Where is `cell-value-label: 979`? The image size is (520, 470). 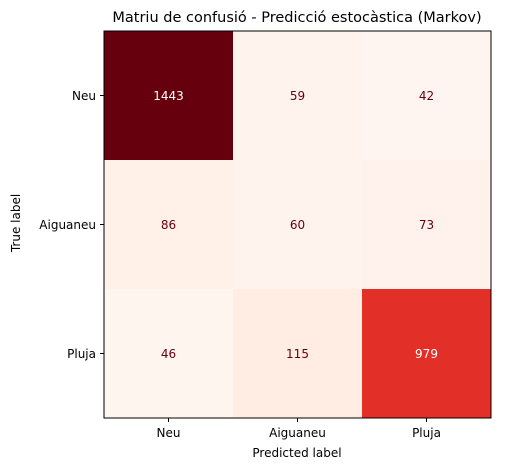
cell-value-label: 979 is located at coordinates (426, 354).